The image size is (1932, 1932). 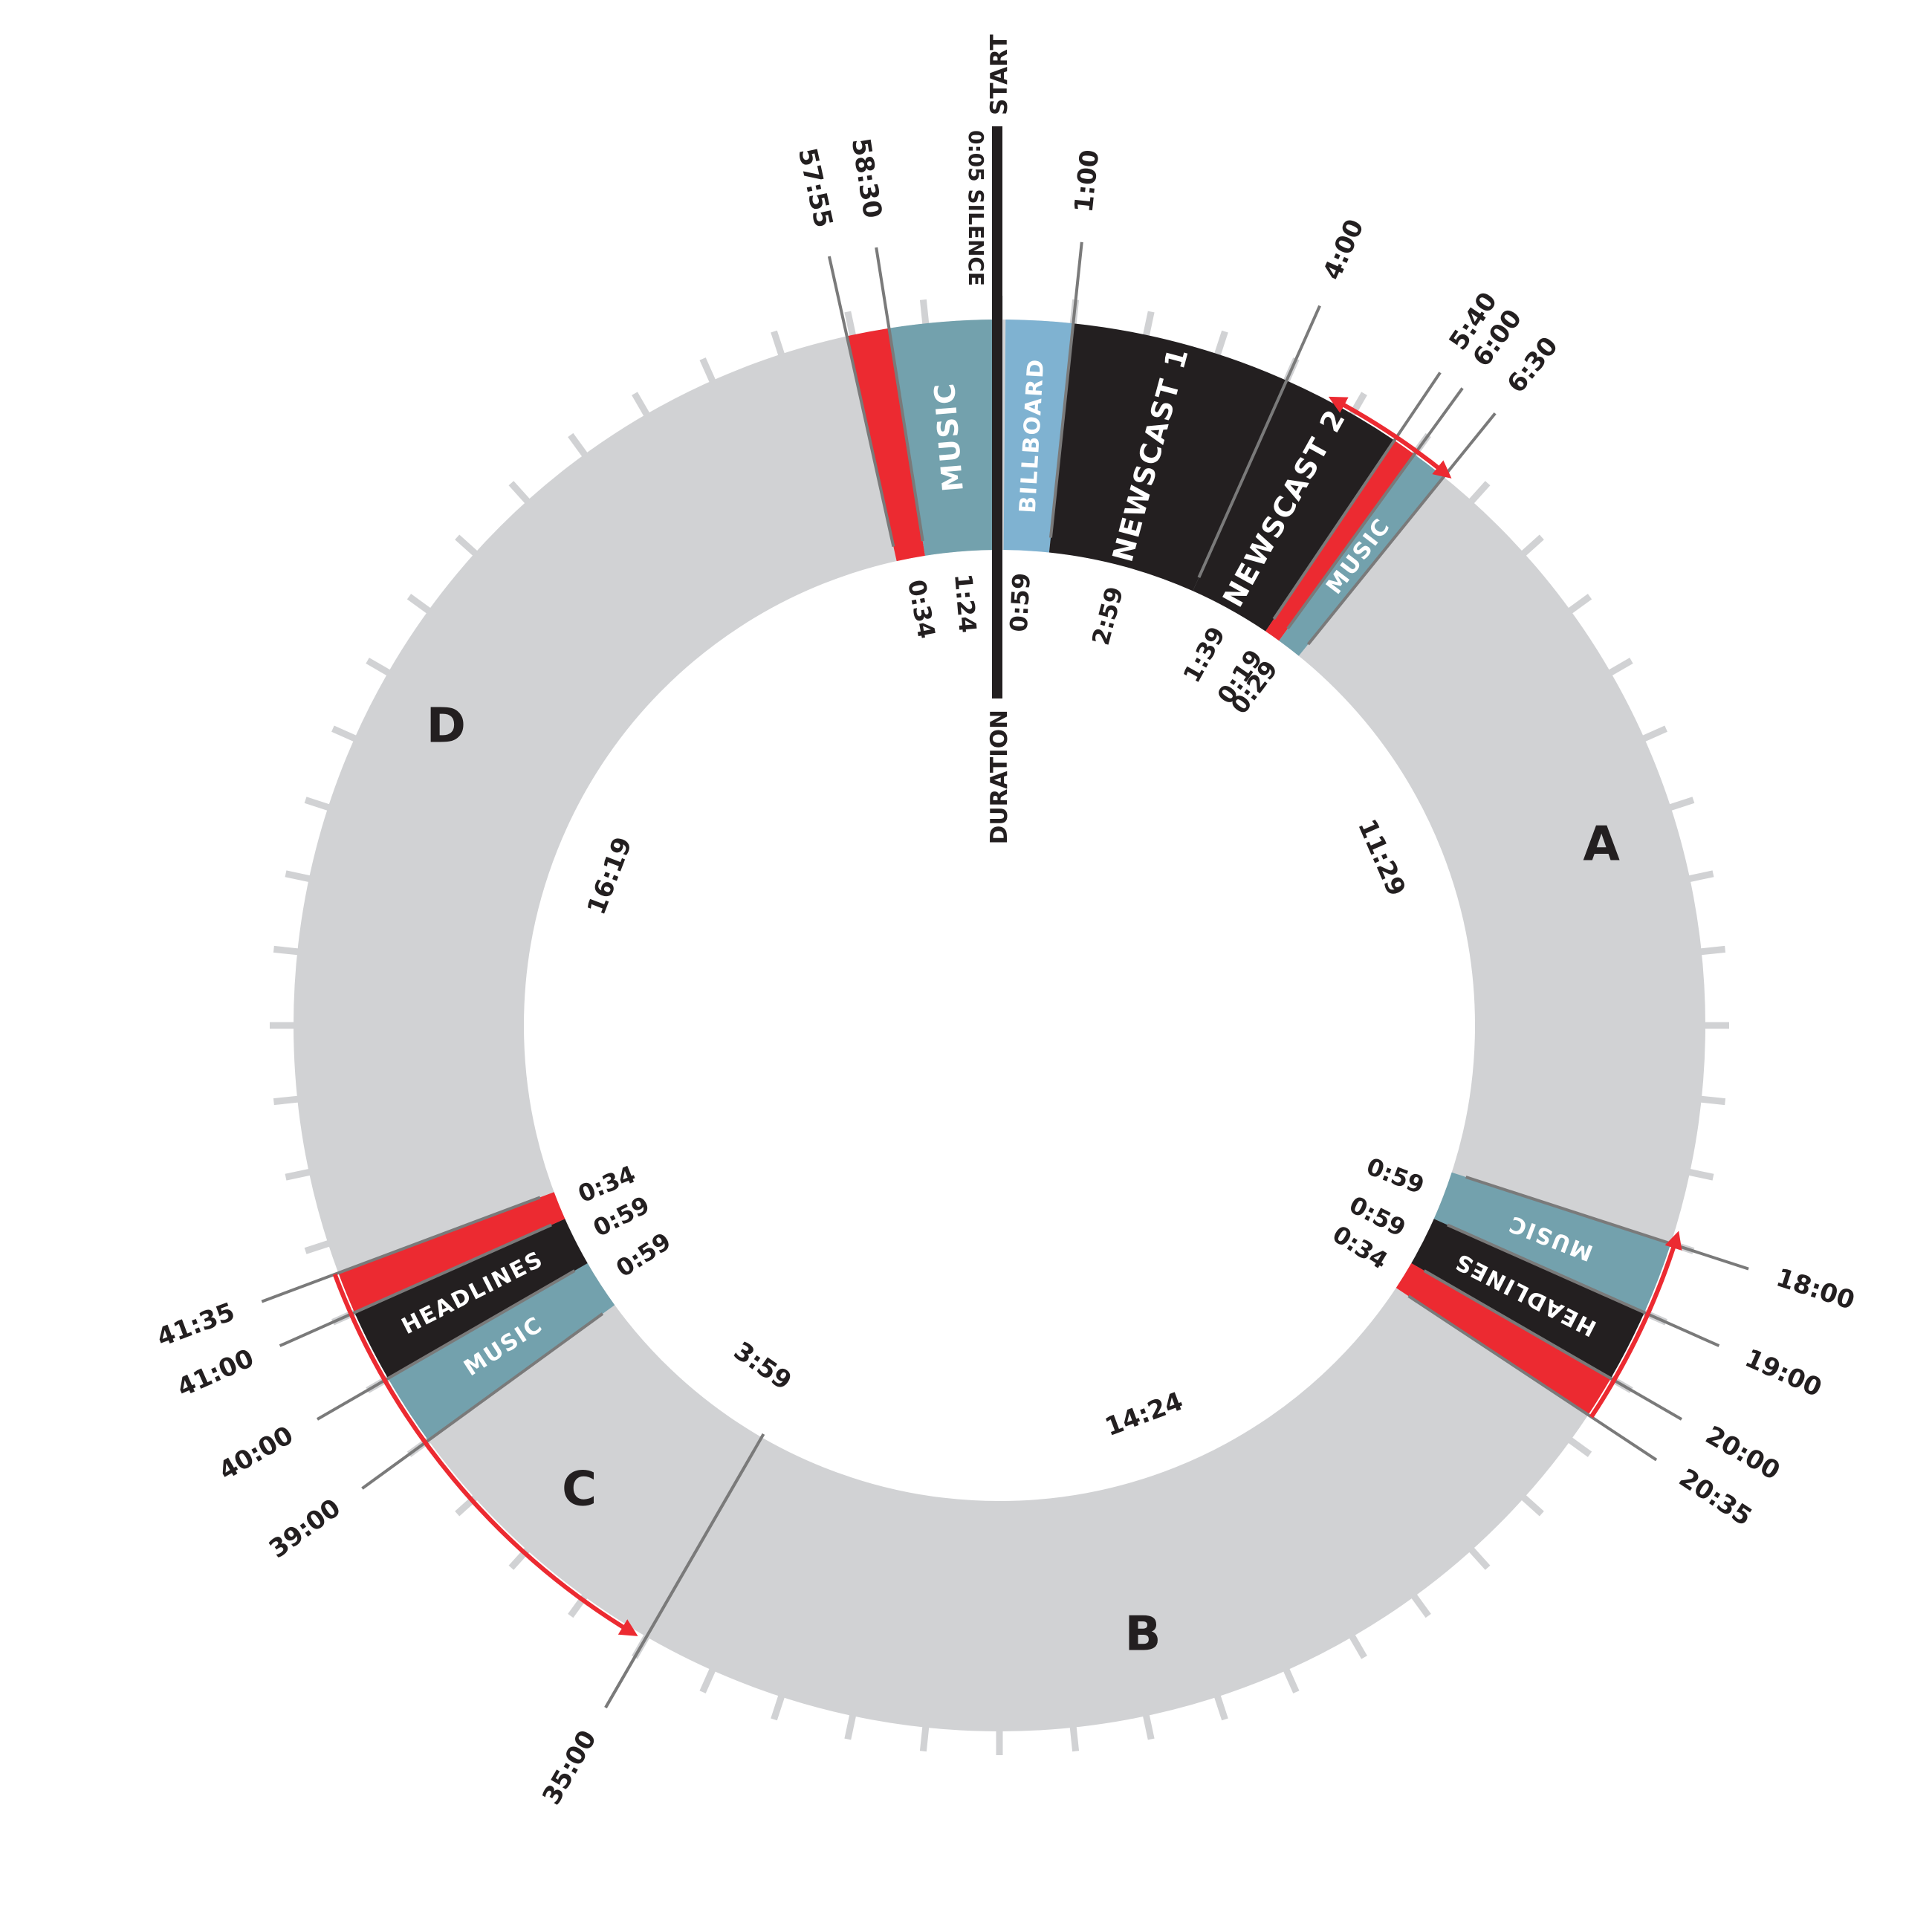 What do you see at coordinates (965, 603) in the screenshot?
I see `duration-label: 1:24` at bounding box center [965, 603].